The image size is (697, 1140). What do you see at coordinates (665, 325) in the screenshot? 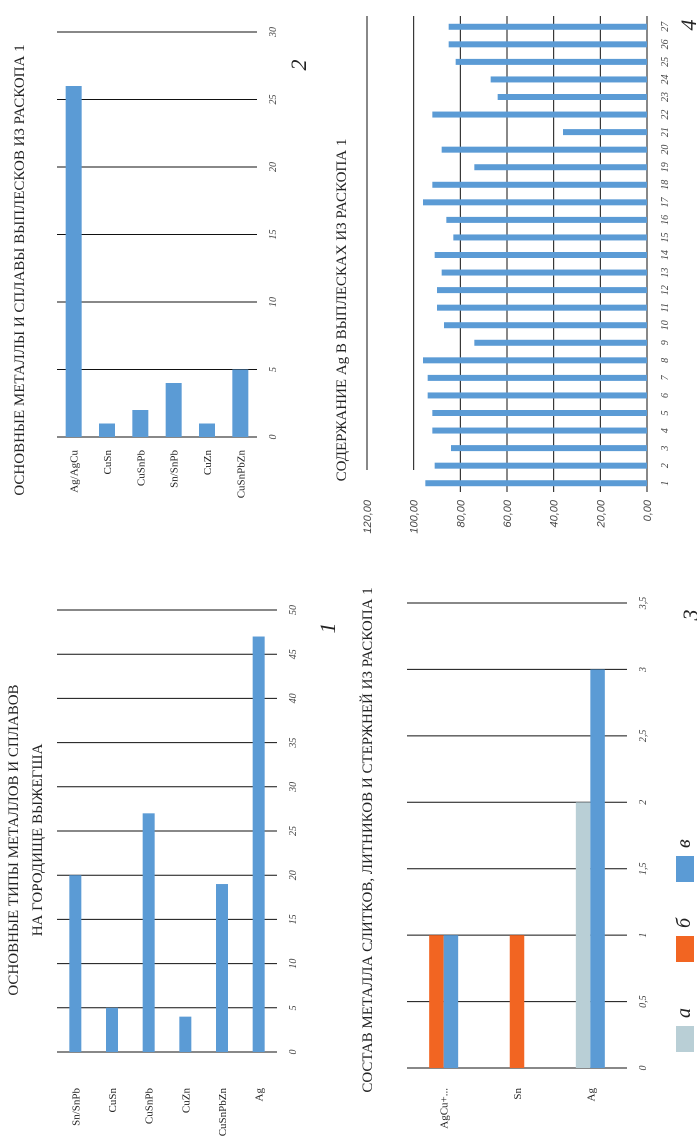
I see `category-label: 10` at bounding box center [665, 325].